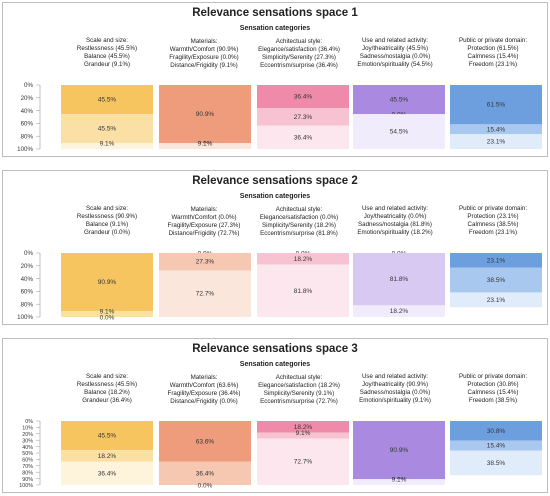  What do you see at coordinates (205, 262) in the screenshot?
I see `bar-value-label: 27.3%` at bounding box center [205, 262].